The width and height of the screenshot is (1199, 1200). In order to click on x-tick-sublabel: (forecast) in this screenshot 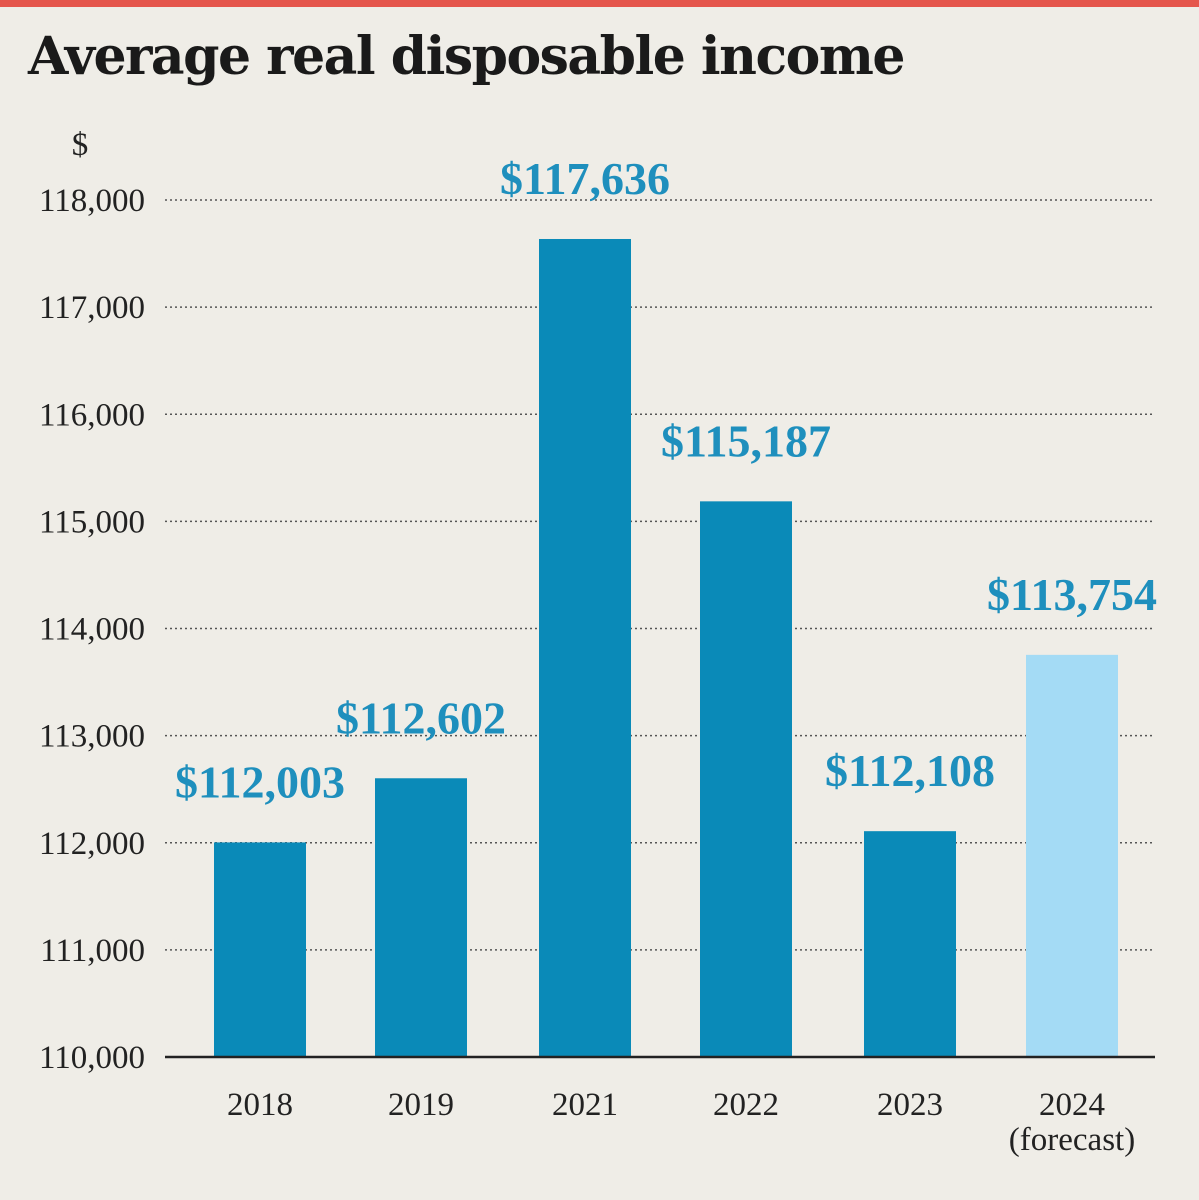, I will do `click(1072, 1140)`.